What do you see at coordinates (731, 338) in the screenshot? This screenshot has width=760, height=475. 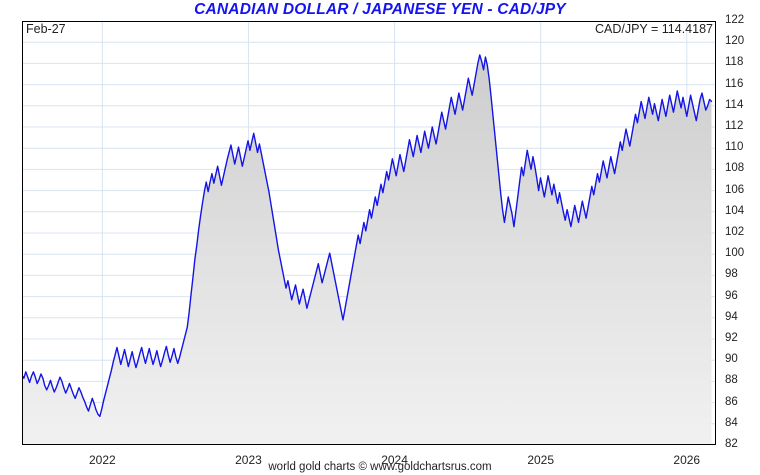 I see `y-axis-tick-label: 92` at bounding box center [731, 338].